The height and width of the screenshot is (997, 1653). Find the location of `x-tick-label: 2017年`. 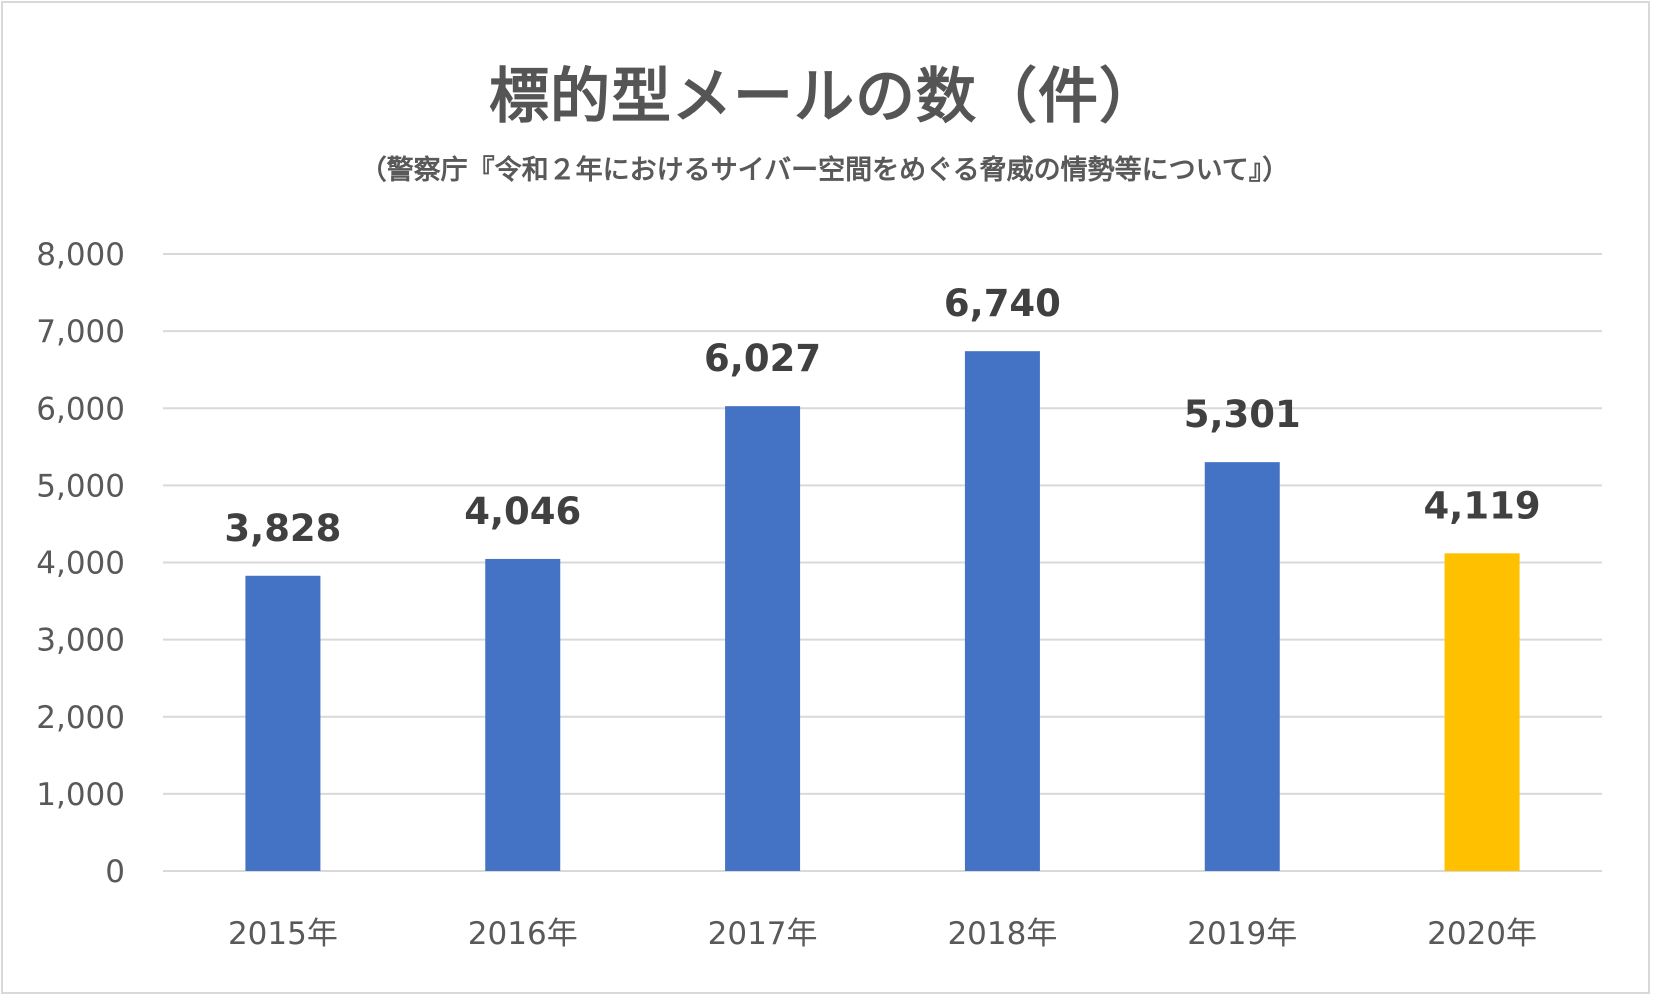

x-tick-label: 2017年 is located at coordinates (763, 934).